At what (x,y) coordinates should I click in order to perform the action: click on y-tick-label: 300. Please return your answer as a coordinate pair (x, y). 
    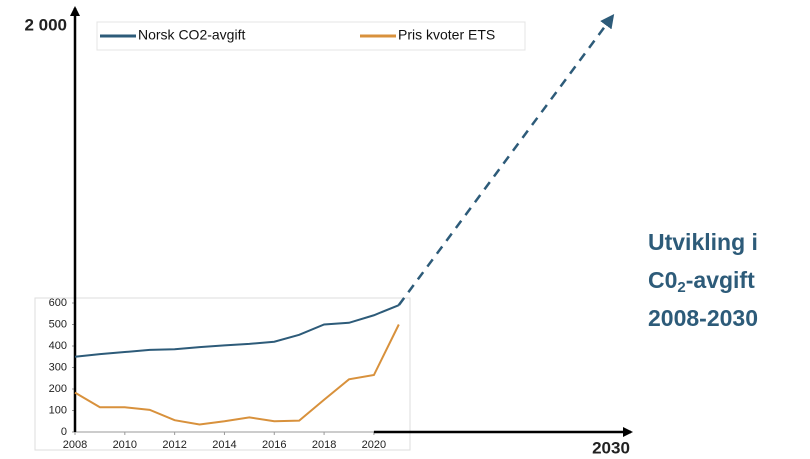
    Looking at the image, I should click on (58, 367).